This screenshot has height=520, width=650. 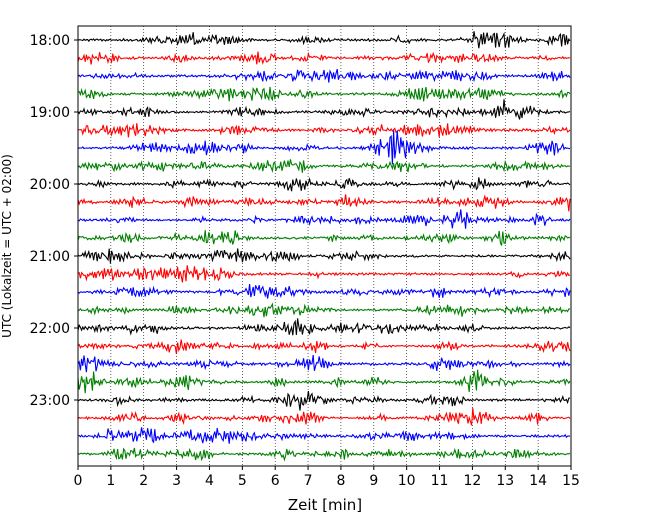 I want to click on x-tick-label: 14, so click(x=538, y=481).